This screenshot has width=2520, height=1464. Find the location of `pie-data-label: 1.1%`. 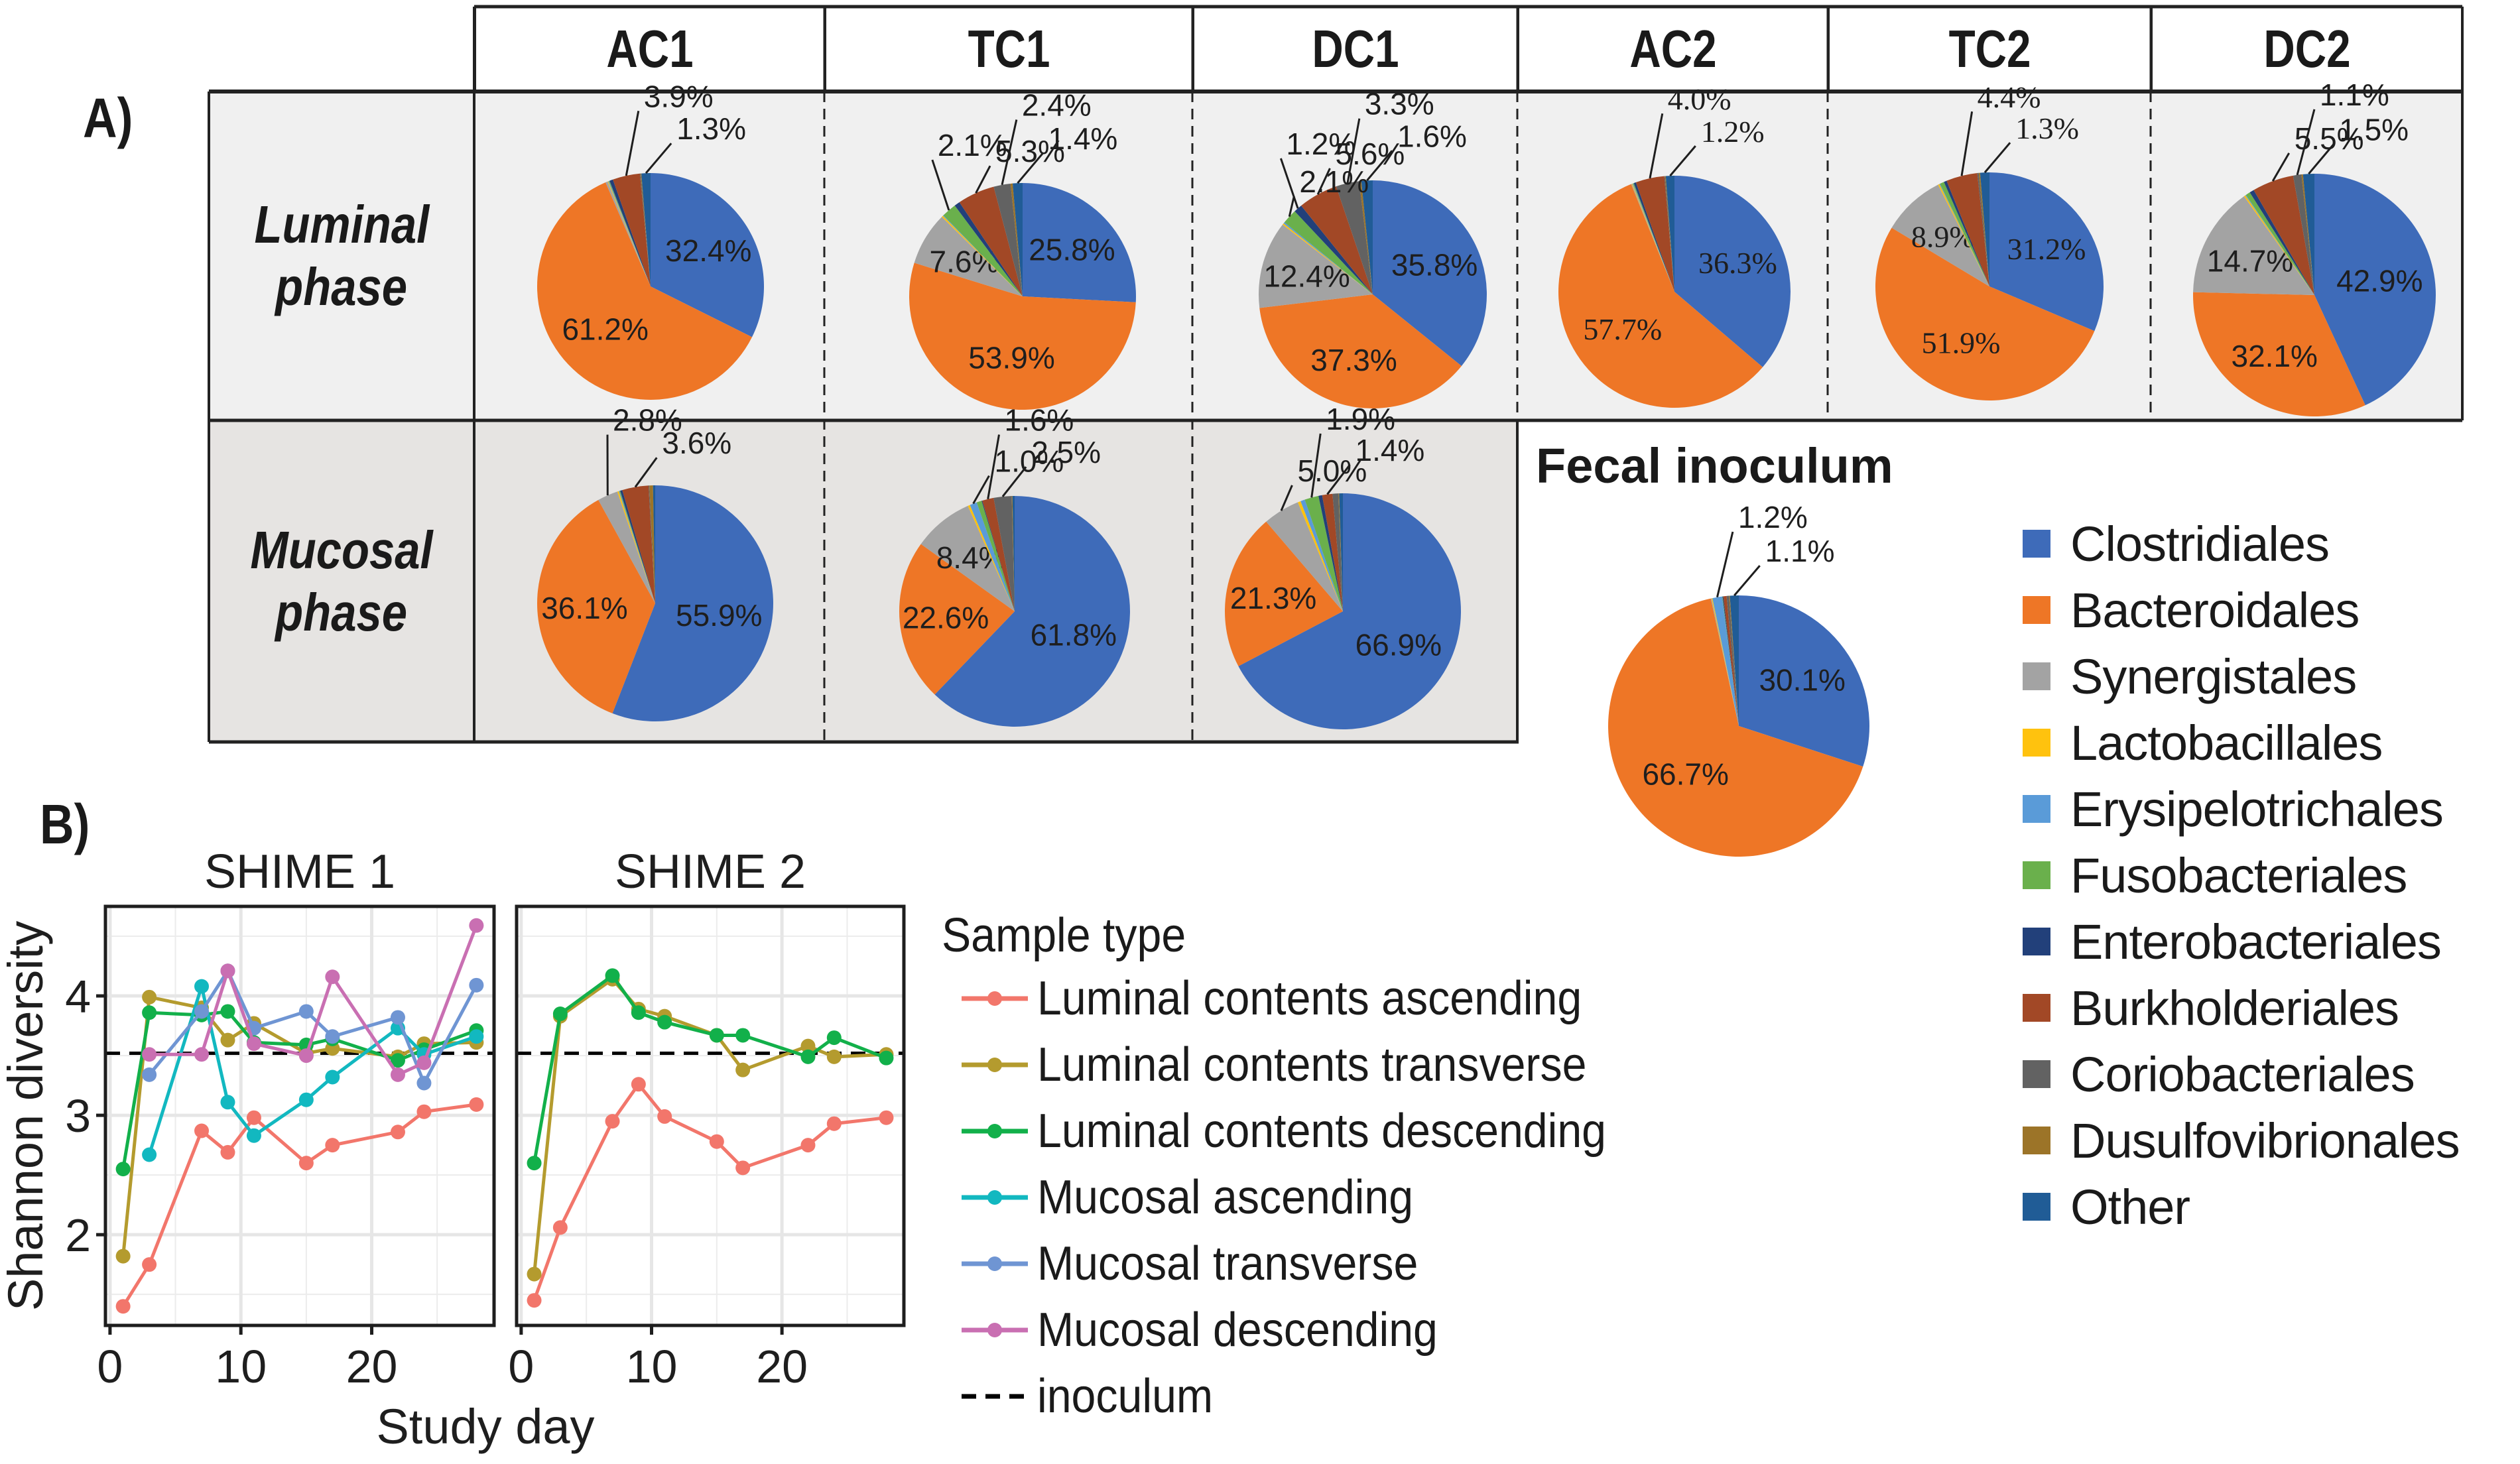

pie-data-label: 1.1% is located at coordinates (1800, 551).